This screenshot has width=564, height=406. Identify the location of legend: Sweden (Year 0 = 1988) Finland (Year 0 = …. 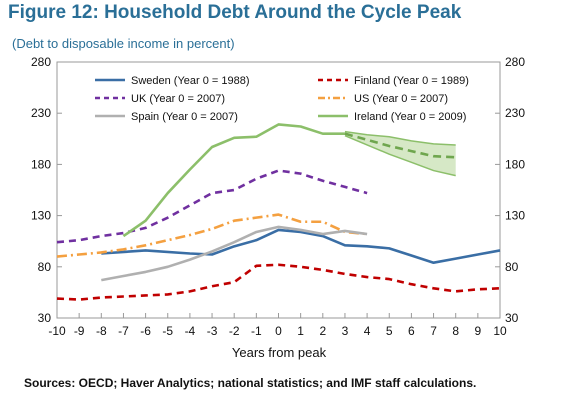
(282, 99).